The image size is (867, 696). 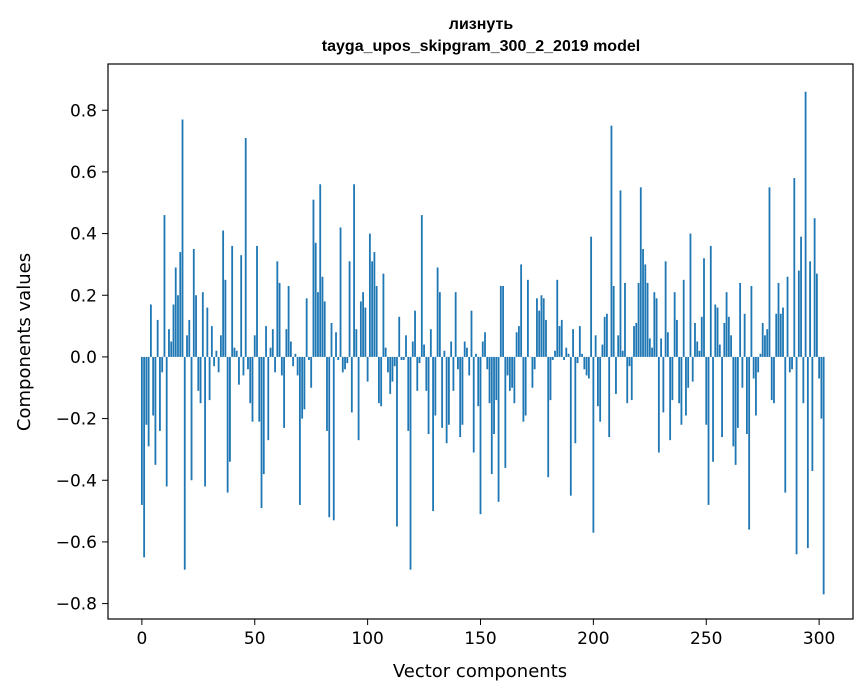 What do you see at coordinates (76, 543) in the screenshot?
I see `y-tick-label: −0.6` at bounding box center [76, 543].